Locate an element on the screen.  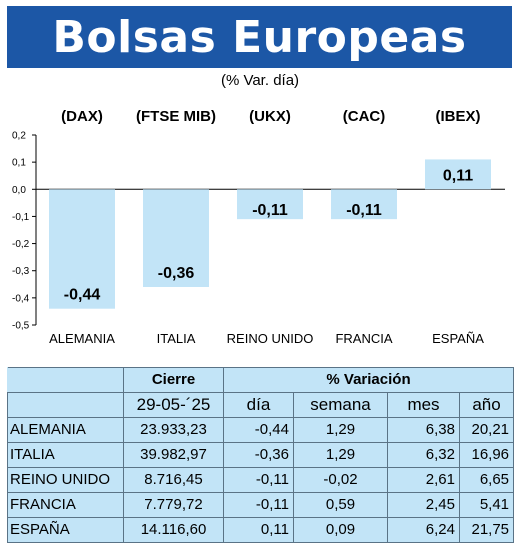
table-subheader-row: 29-05-´25 día semana mes año is located at coordinates (261, 405).